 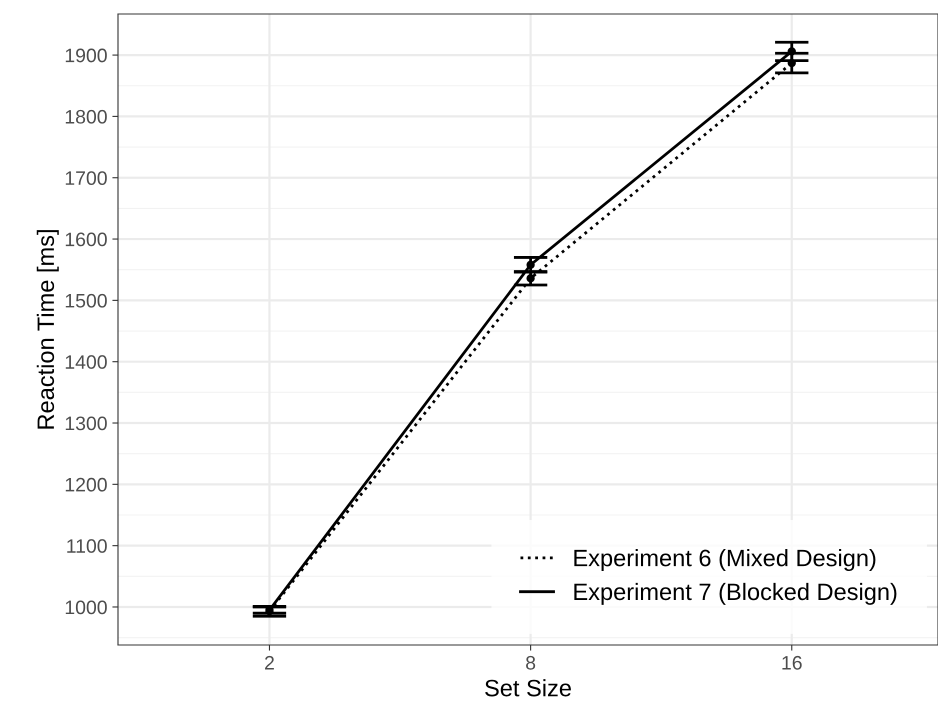 What do you see at coordinates (735, 593) in the screenshot?
I see `legend-label: Experiment 7 (Blocked Design)` at bounding box center [735, 593].